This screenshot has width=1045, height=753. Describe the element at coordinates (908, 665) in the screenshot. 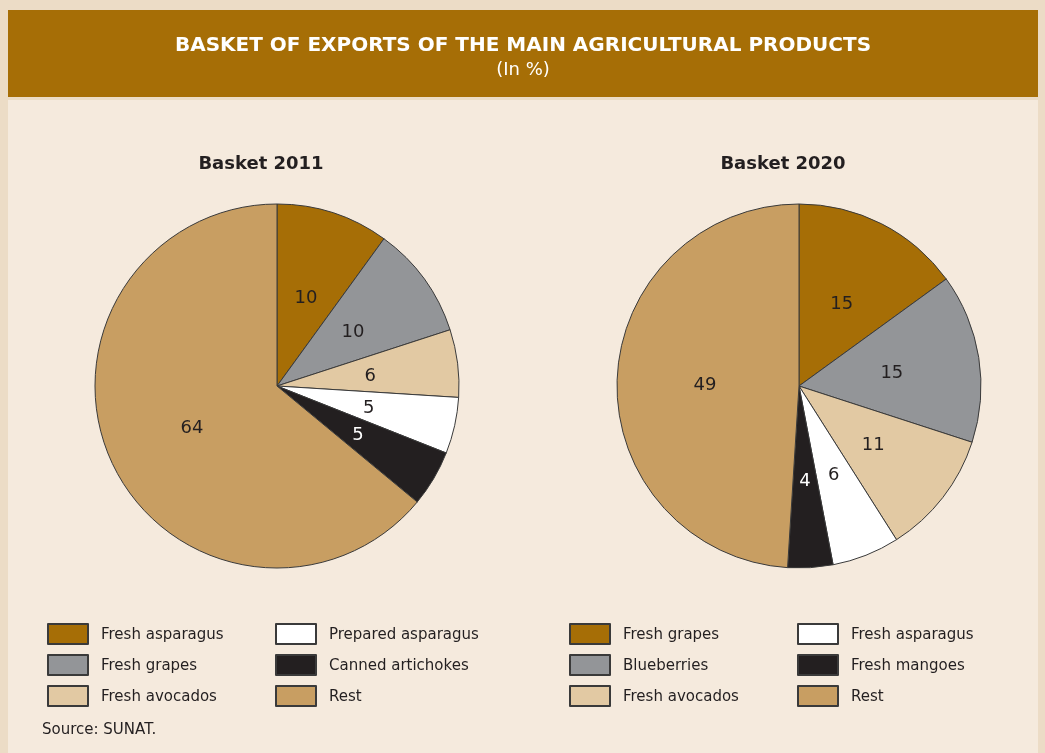

I see `legend-label: Fresh mangoes` at that location.